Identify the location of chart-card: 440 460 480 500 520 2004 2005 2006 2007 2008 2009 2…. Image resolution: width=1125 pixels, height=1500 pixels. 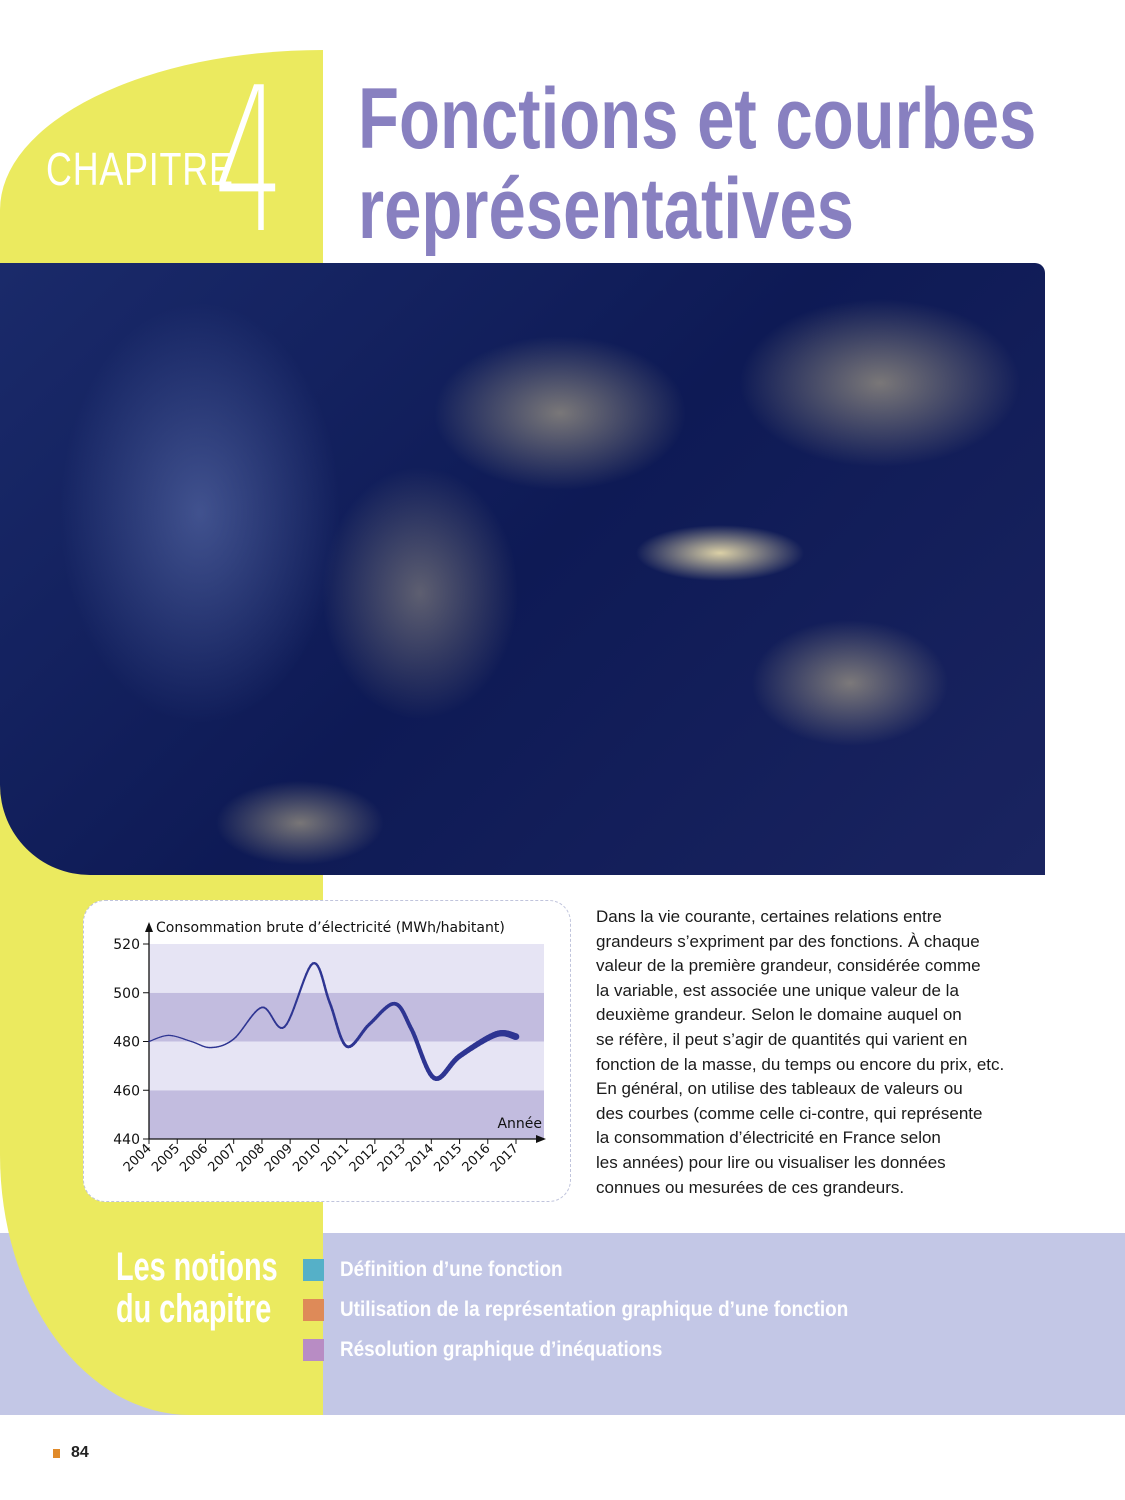
(327, 1051).